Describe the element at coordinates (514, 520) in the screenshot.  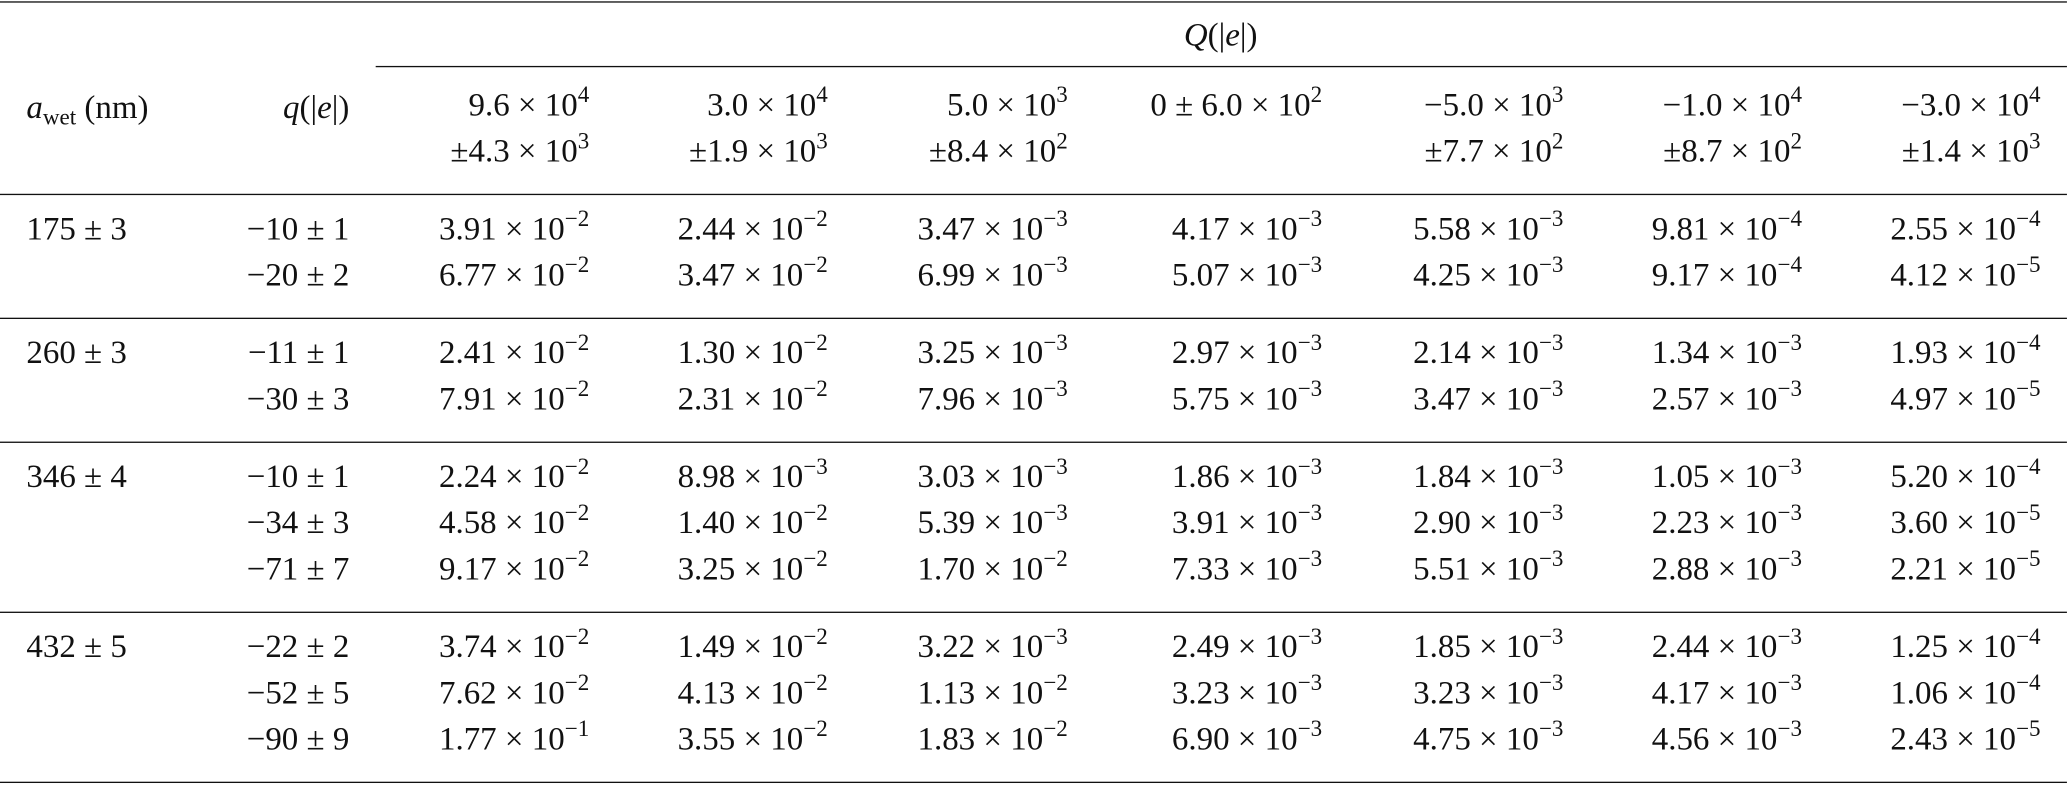
I see `value-cell: 4.58 × 10⁻²` at that location.